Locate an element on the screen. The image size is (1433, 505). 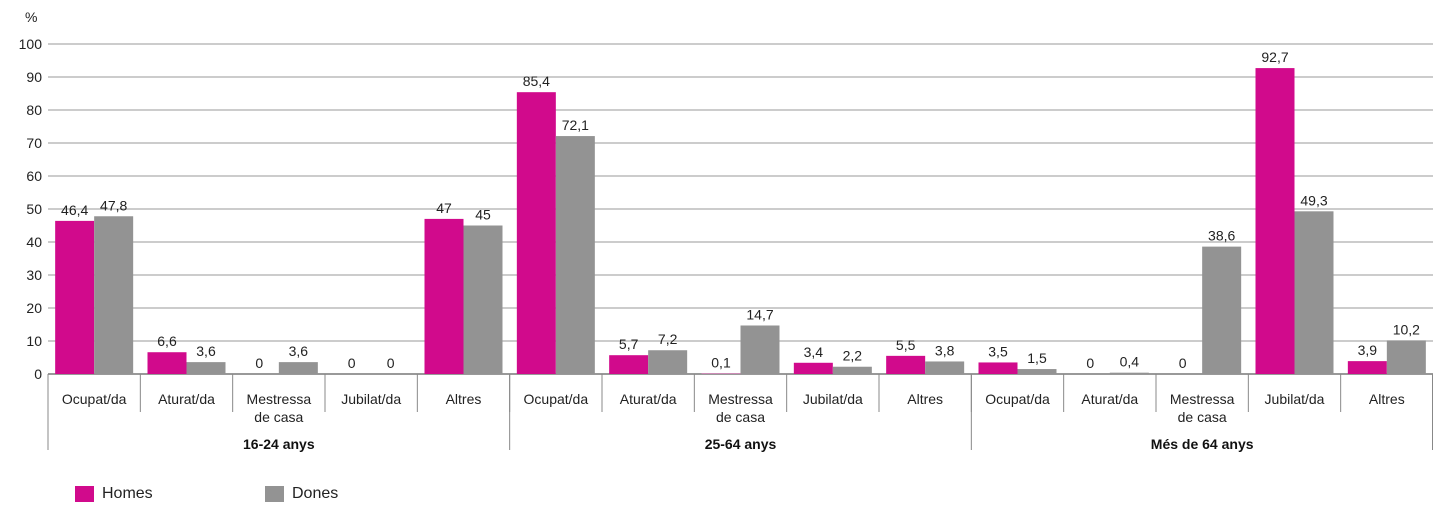
group-label: 16-24 anys is located at coordinates (279, 444).